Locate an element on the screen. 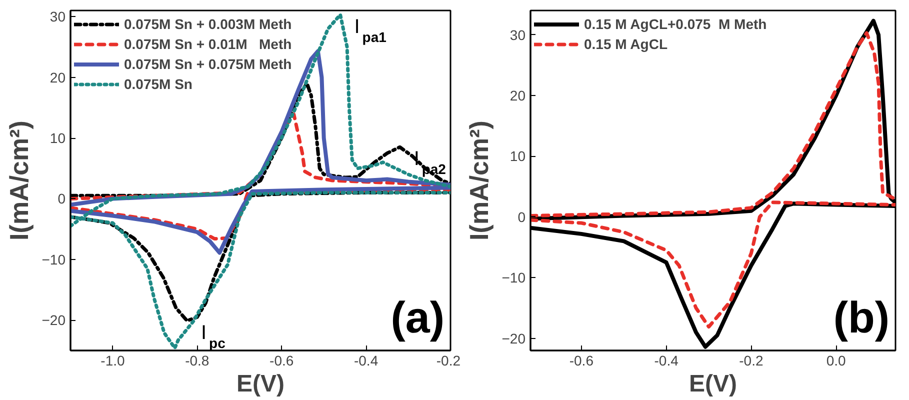  annotation: (b) is located at coordinates (861, 318).